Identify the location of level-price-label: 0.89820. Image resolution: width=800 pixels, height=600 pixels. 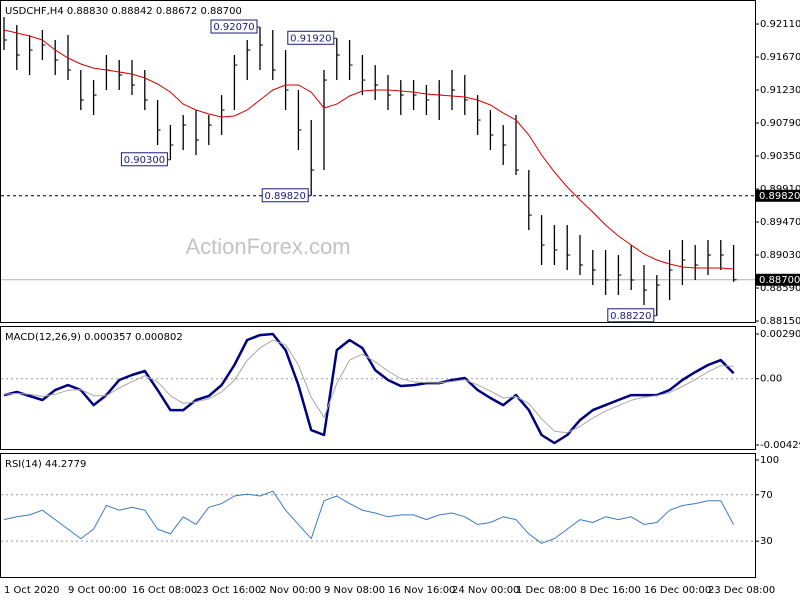
(779, 196).